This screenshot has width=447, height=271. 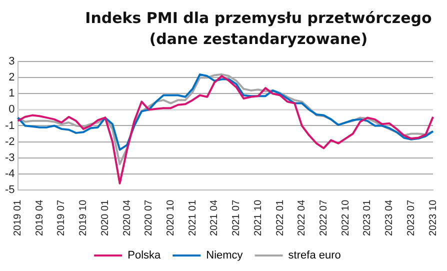 What do you see at coordinates (18, 217) in the screenshot?
I see `x-tick-label: 2019 01` at bounding box center [18, 217].